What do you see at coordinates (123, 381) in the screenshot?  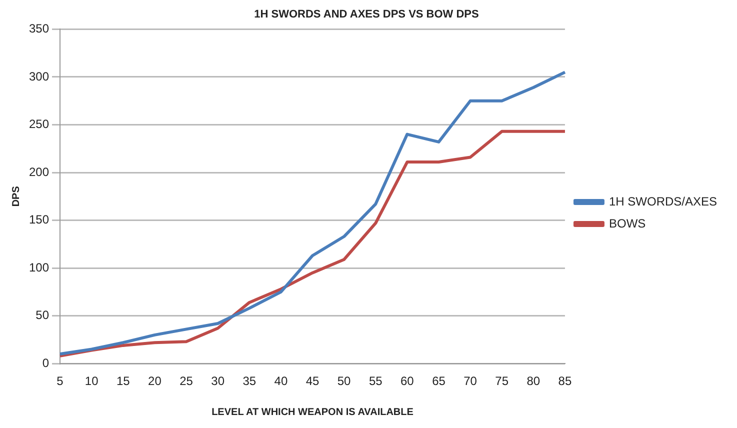 I see `x-tick-label: 15` at bounding box center [123, 381].